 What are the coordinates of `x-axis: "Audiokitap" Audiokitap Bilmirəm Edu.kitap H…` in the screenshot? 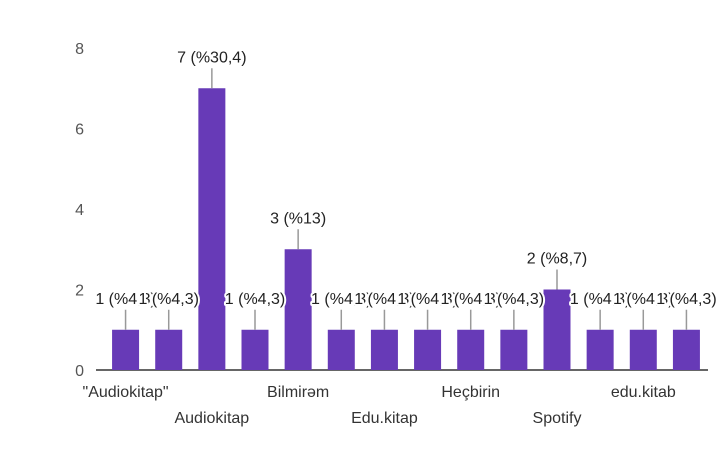 It's located at (379, 405).